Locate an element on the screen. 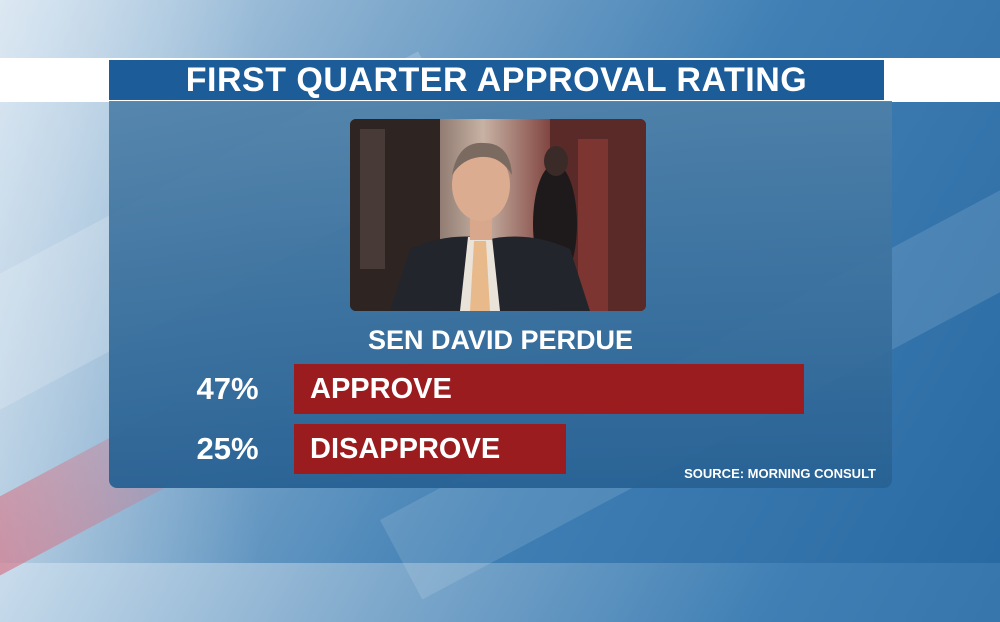 The image size is (1000, 622). bar: APPROVE is located at coordinates (549, 389).